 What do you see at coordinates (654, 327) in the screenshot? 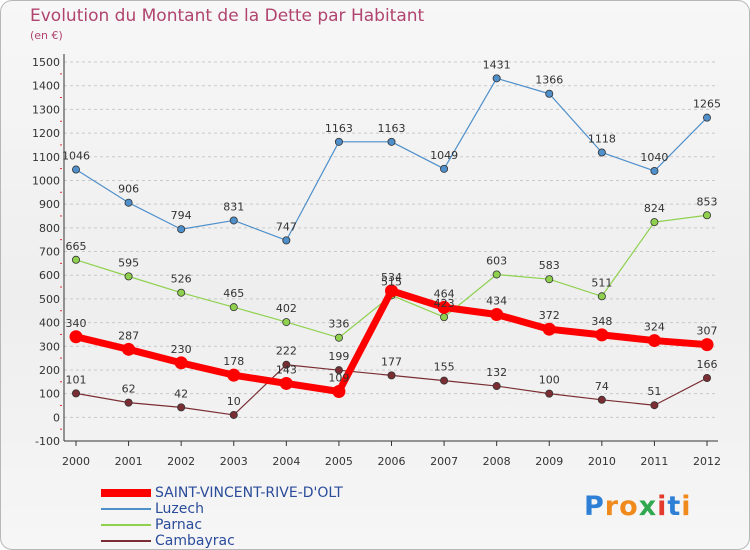
I see `data-label: 324` at bounding box center [654, 327].